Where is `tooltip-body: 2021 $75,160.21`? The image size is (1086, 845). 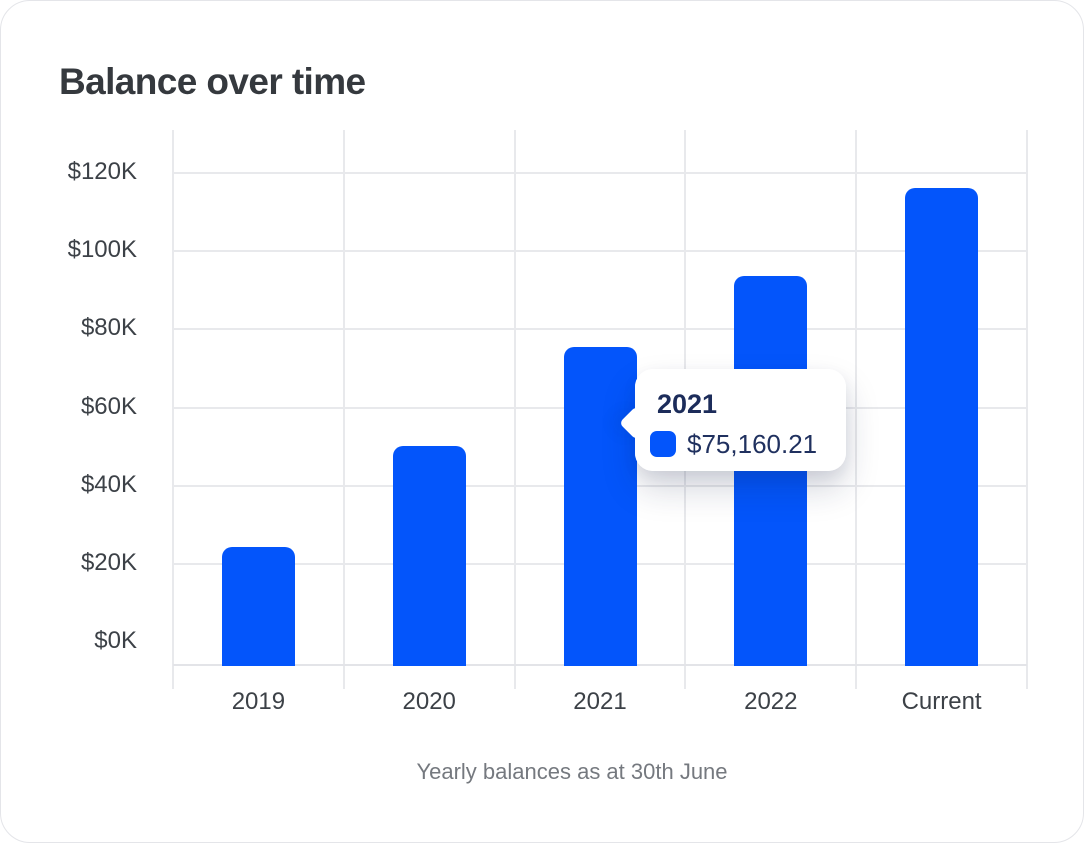 tooltip-body: 2021 $75,160.21 is located at coordinates (740, 420).